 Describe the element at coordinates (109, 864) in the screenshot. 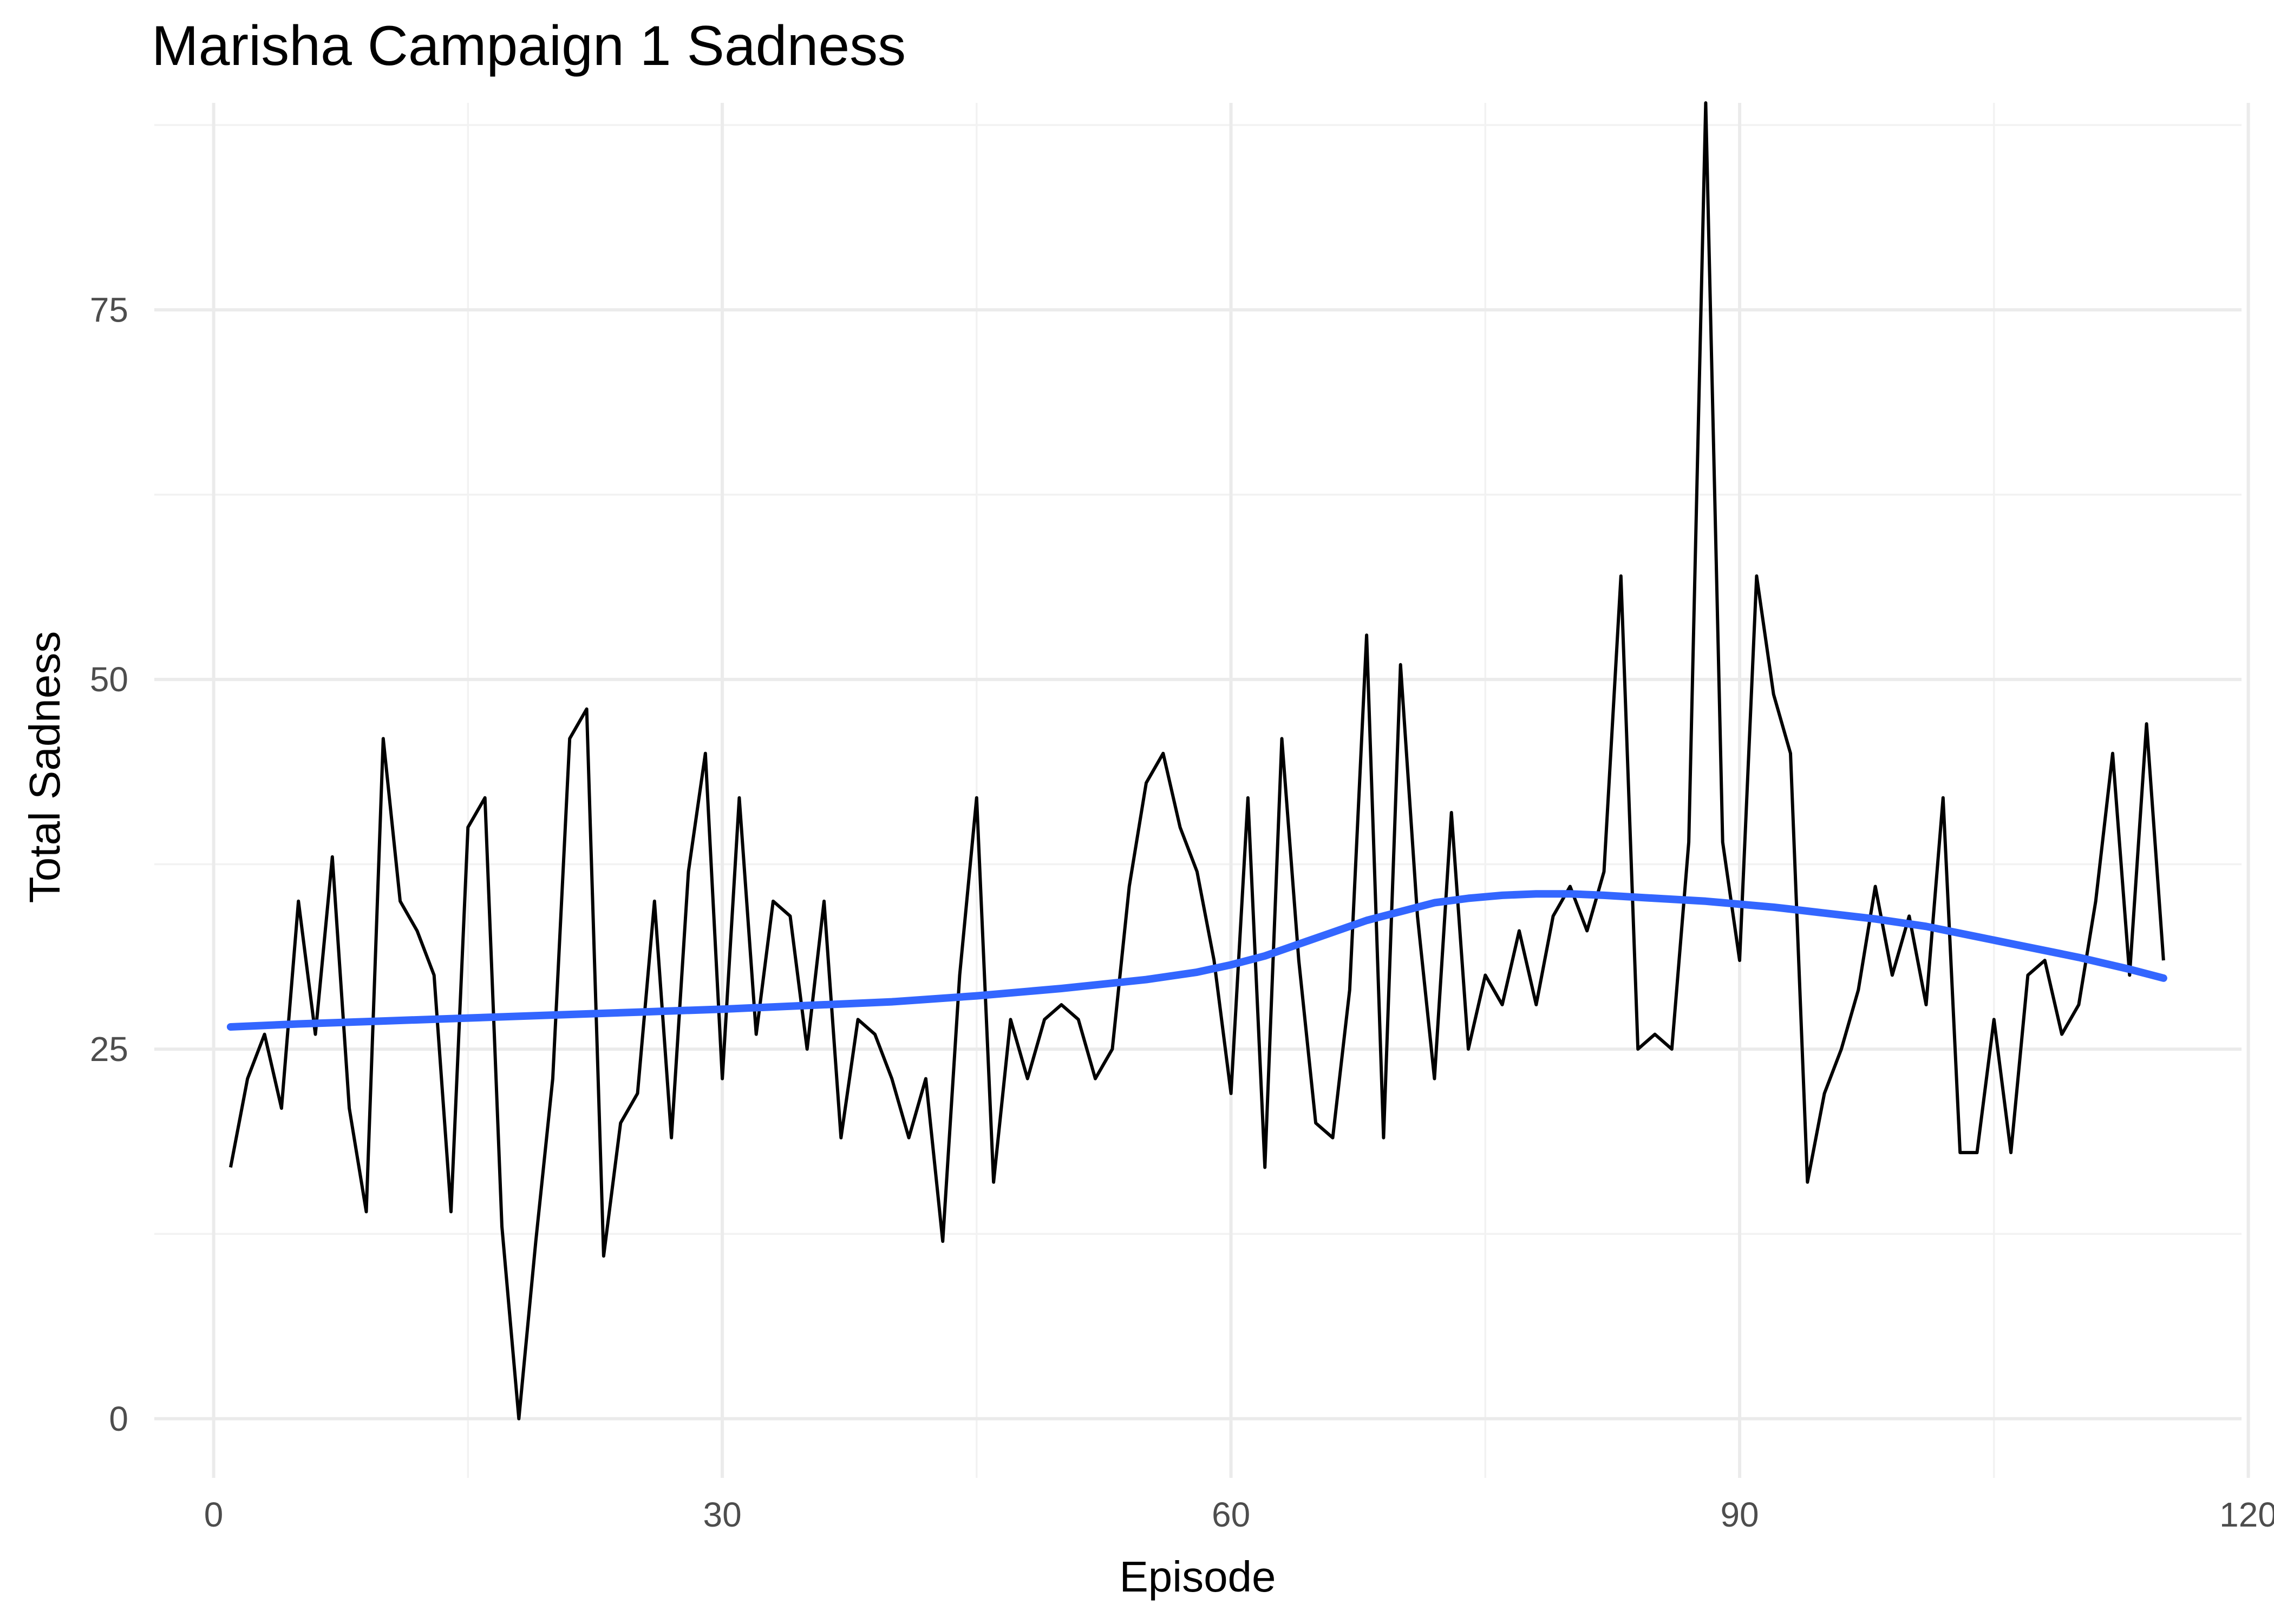

I see `y-axis-tick-labels: 0 25 50 75` at that location.